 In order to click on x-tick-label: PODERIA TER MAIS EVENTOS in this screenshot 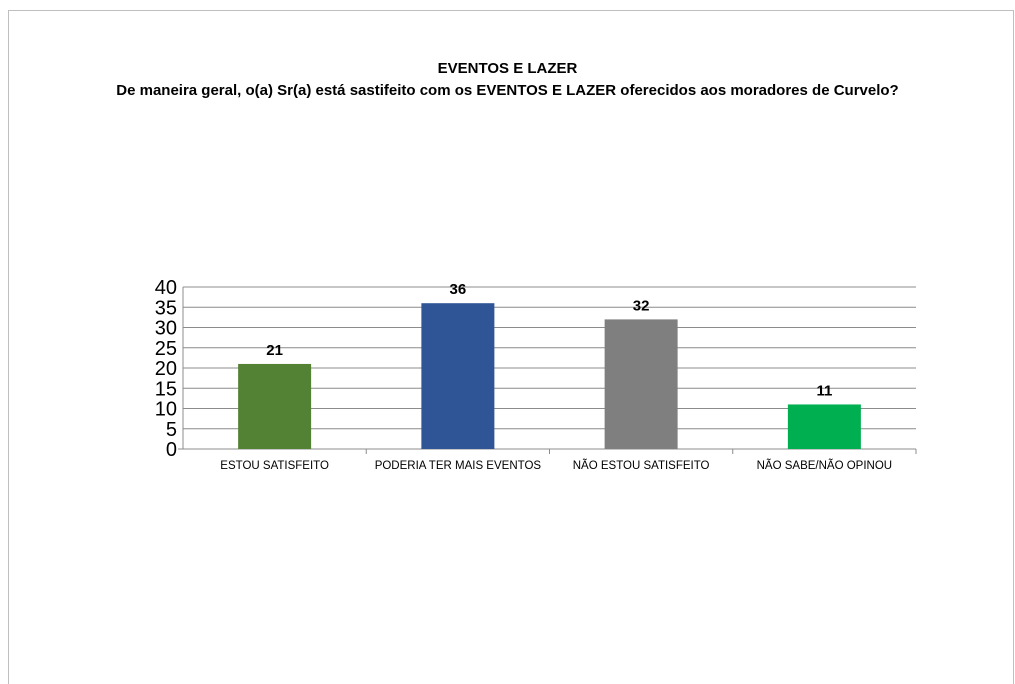, I will do `click(458, 466)`.